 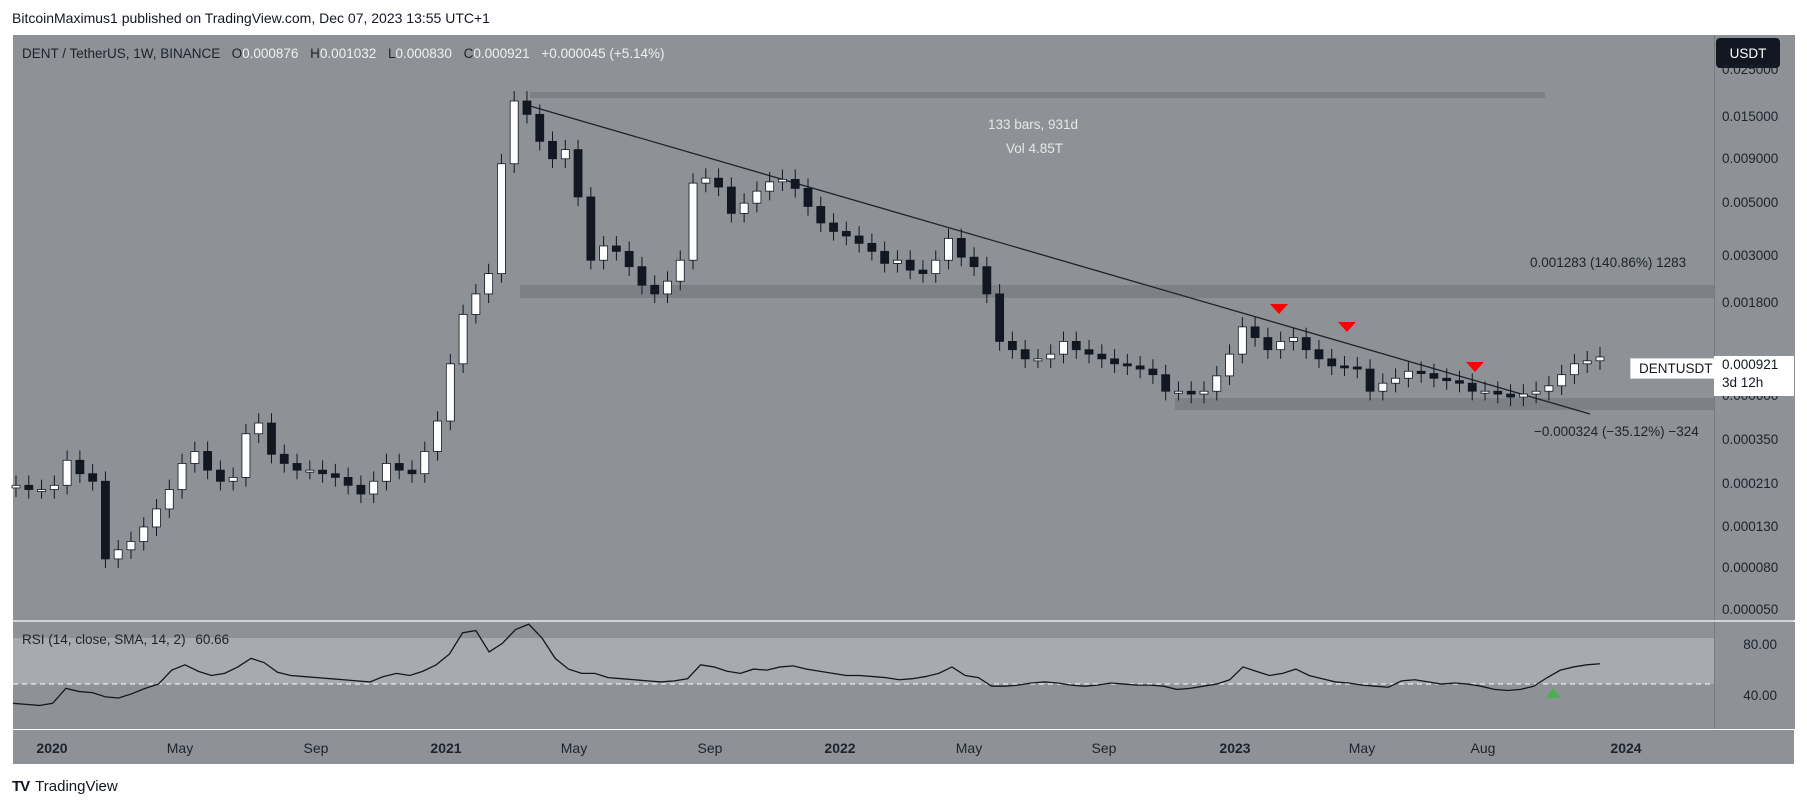 What do you see at coordinates (1754, 675) in the screenshot?
I see `rsi-axis` at bounding box center [1754, 675].